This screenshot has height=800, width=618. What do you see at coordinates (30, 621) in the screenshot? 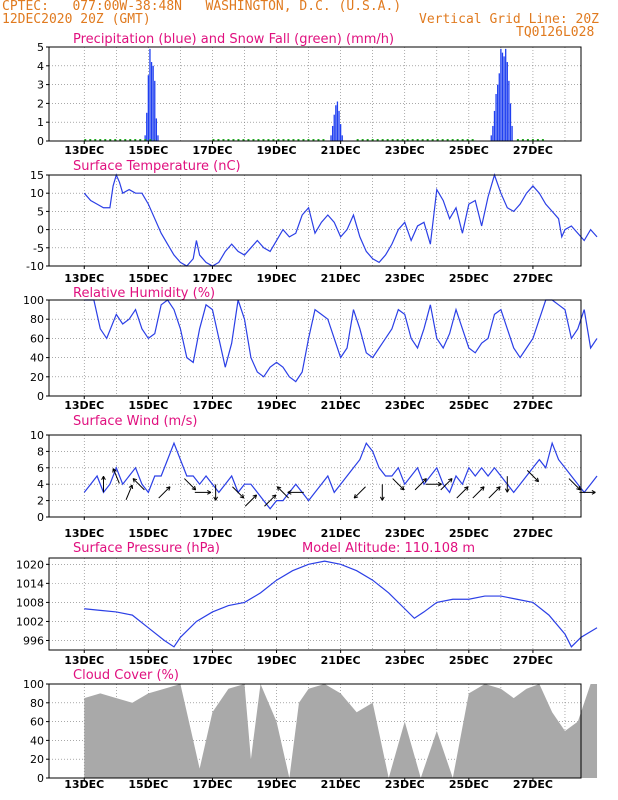
I see `y-tick-label: 1002` at bounding box center [30, 621].